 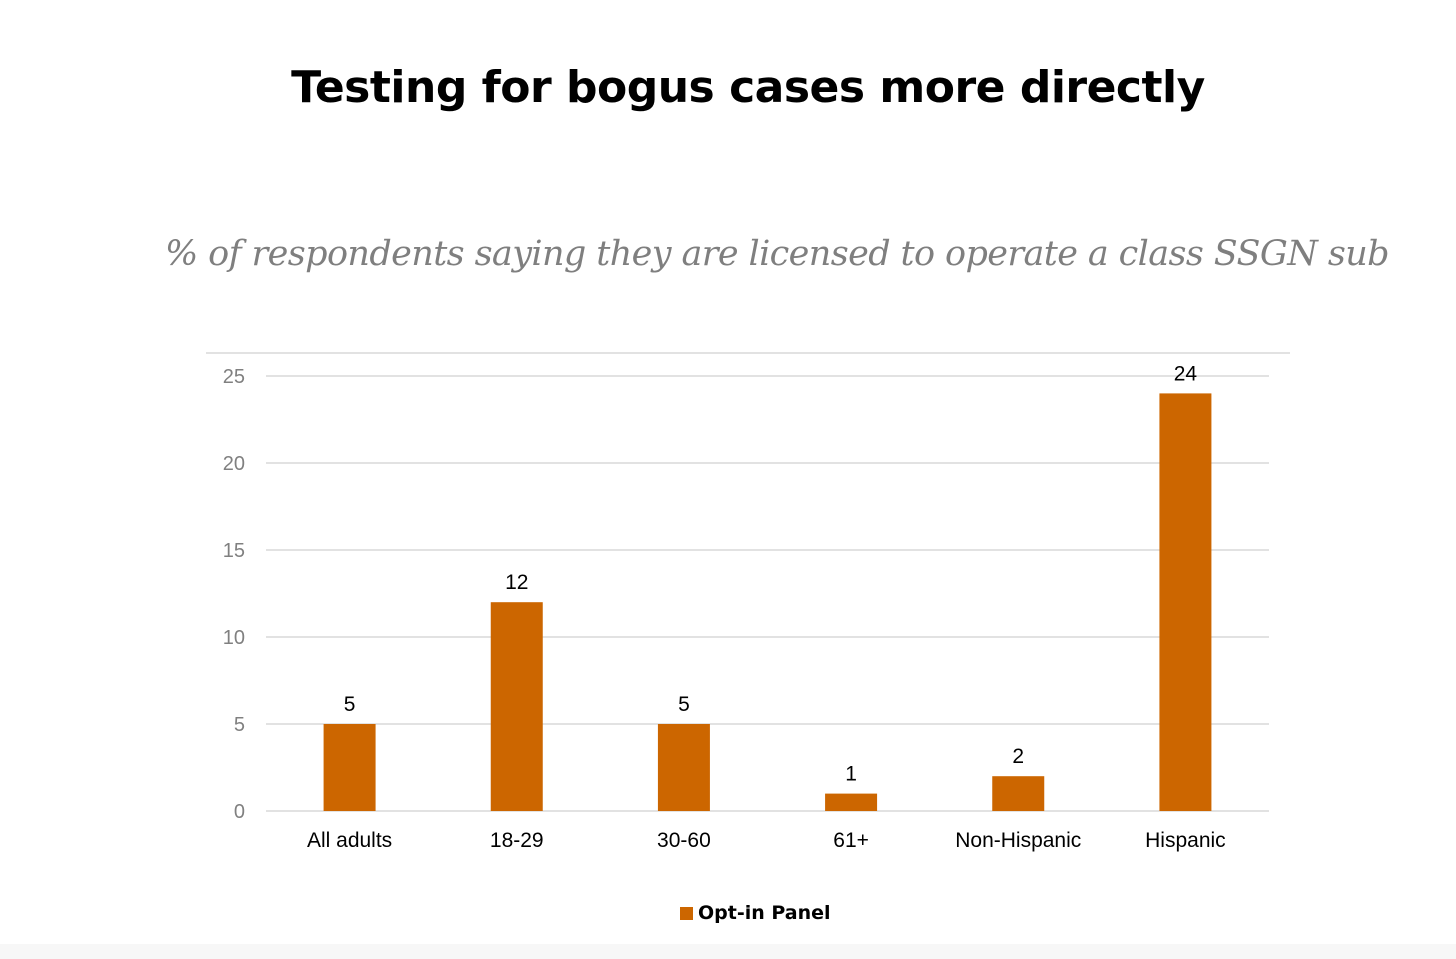 I want to click on y-tick-label: 10, so click(x=234, y=638).